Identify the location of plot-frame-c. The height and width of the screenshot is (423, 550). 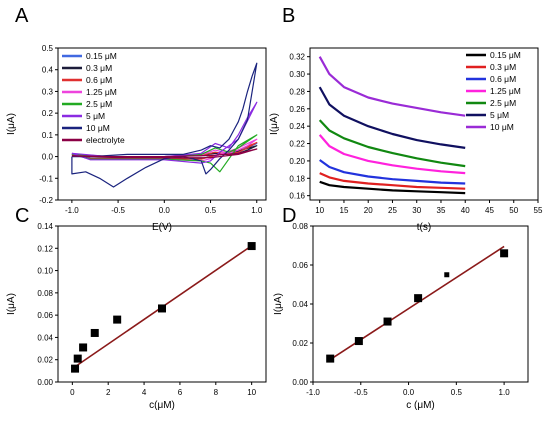
(162, 304).